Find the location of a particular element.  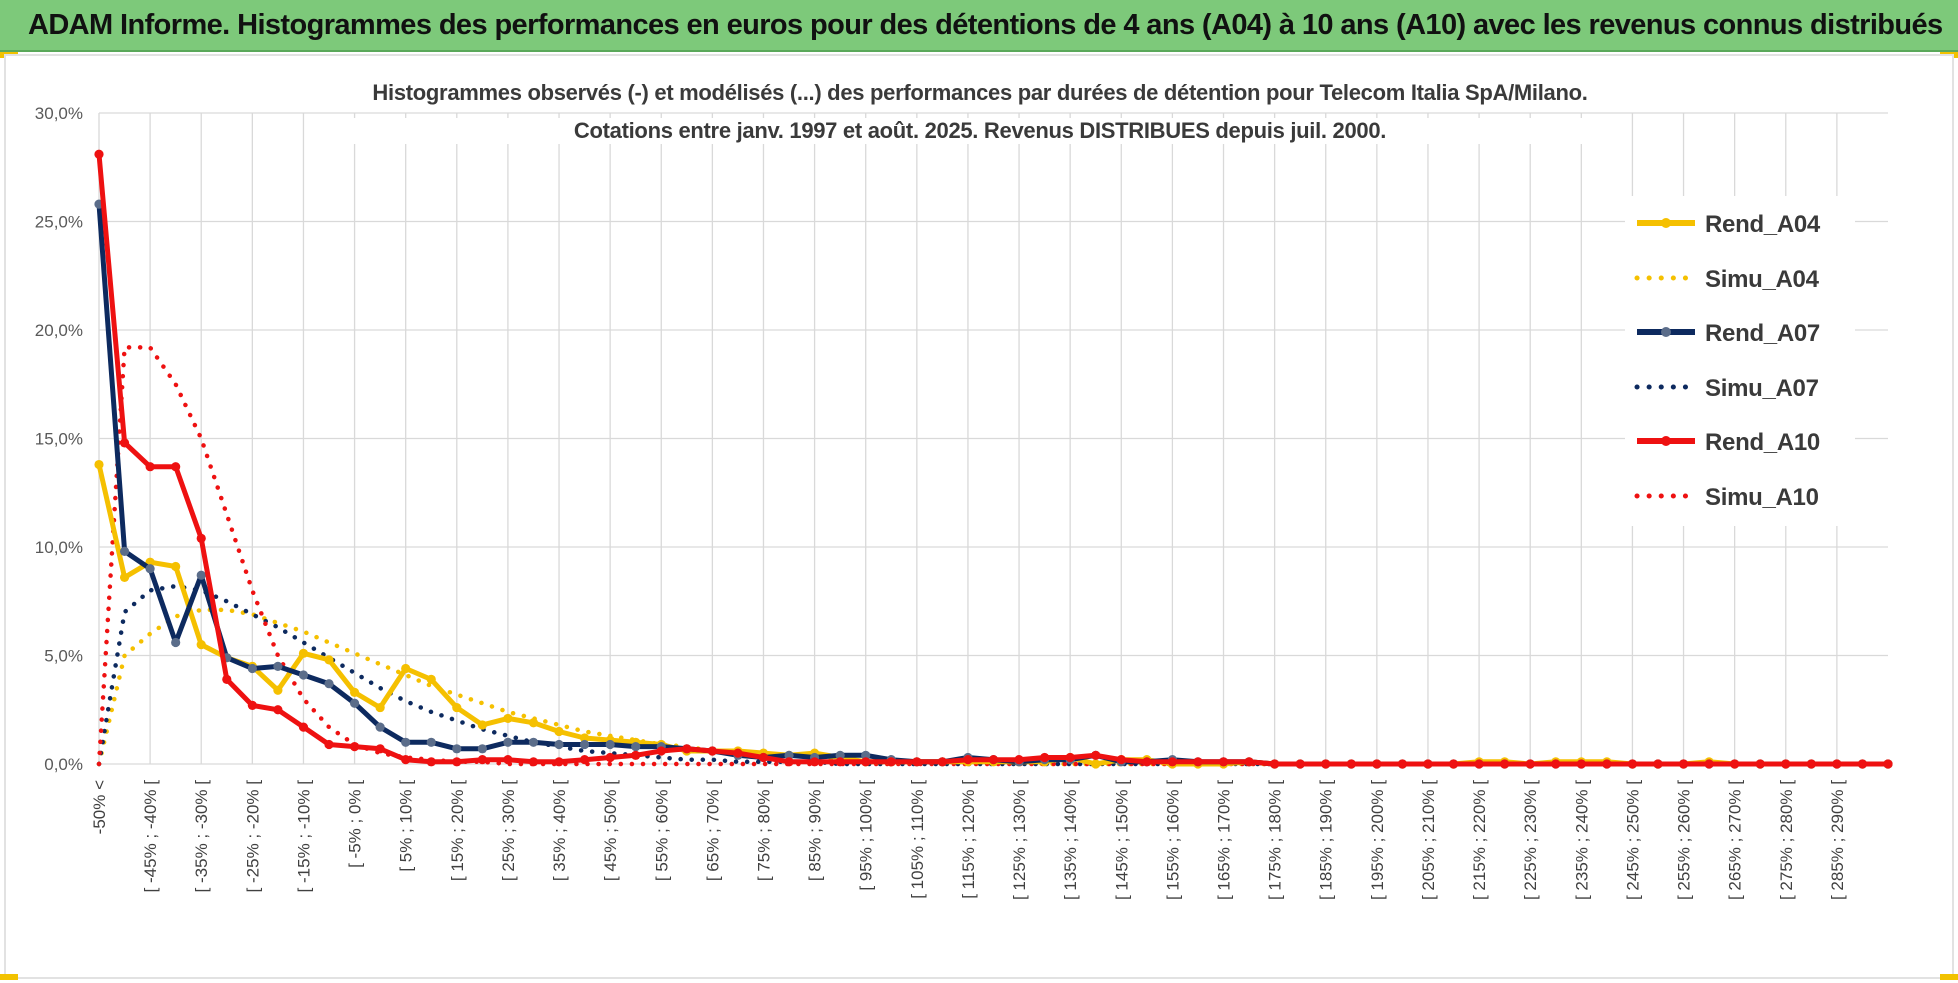

x-tick-label: [ 95% ; 100% [ is located at coordinates (866, 835).